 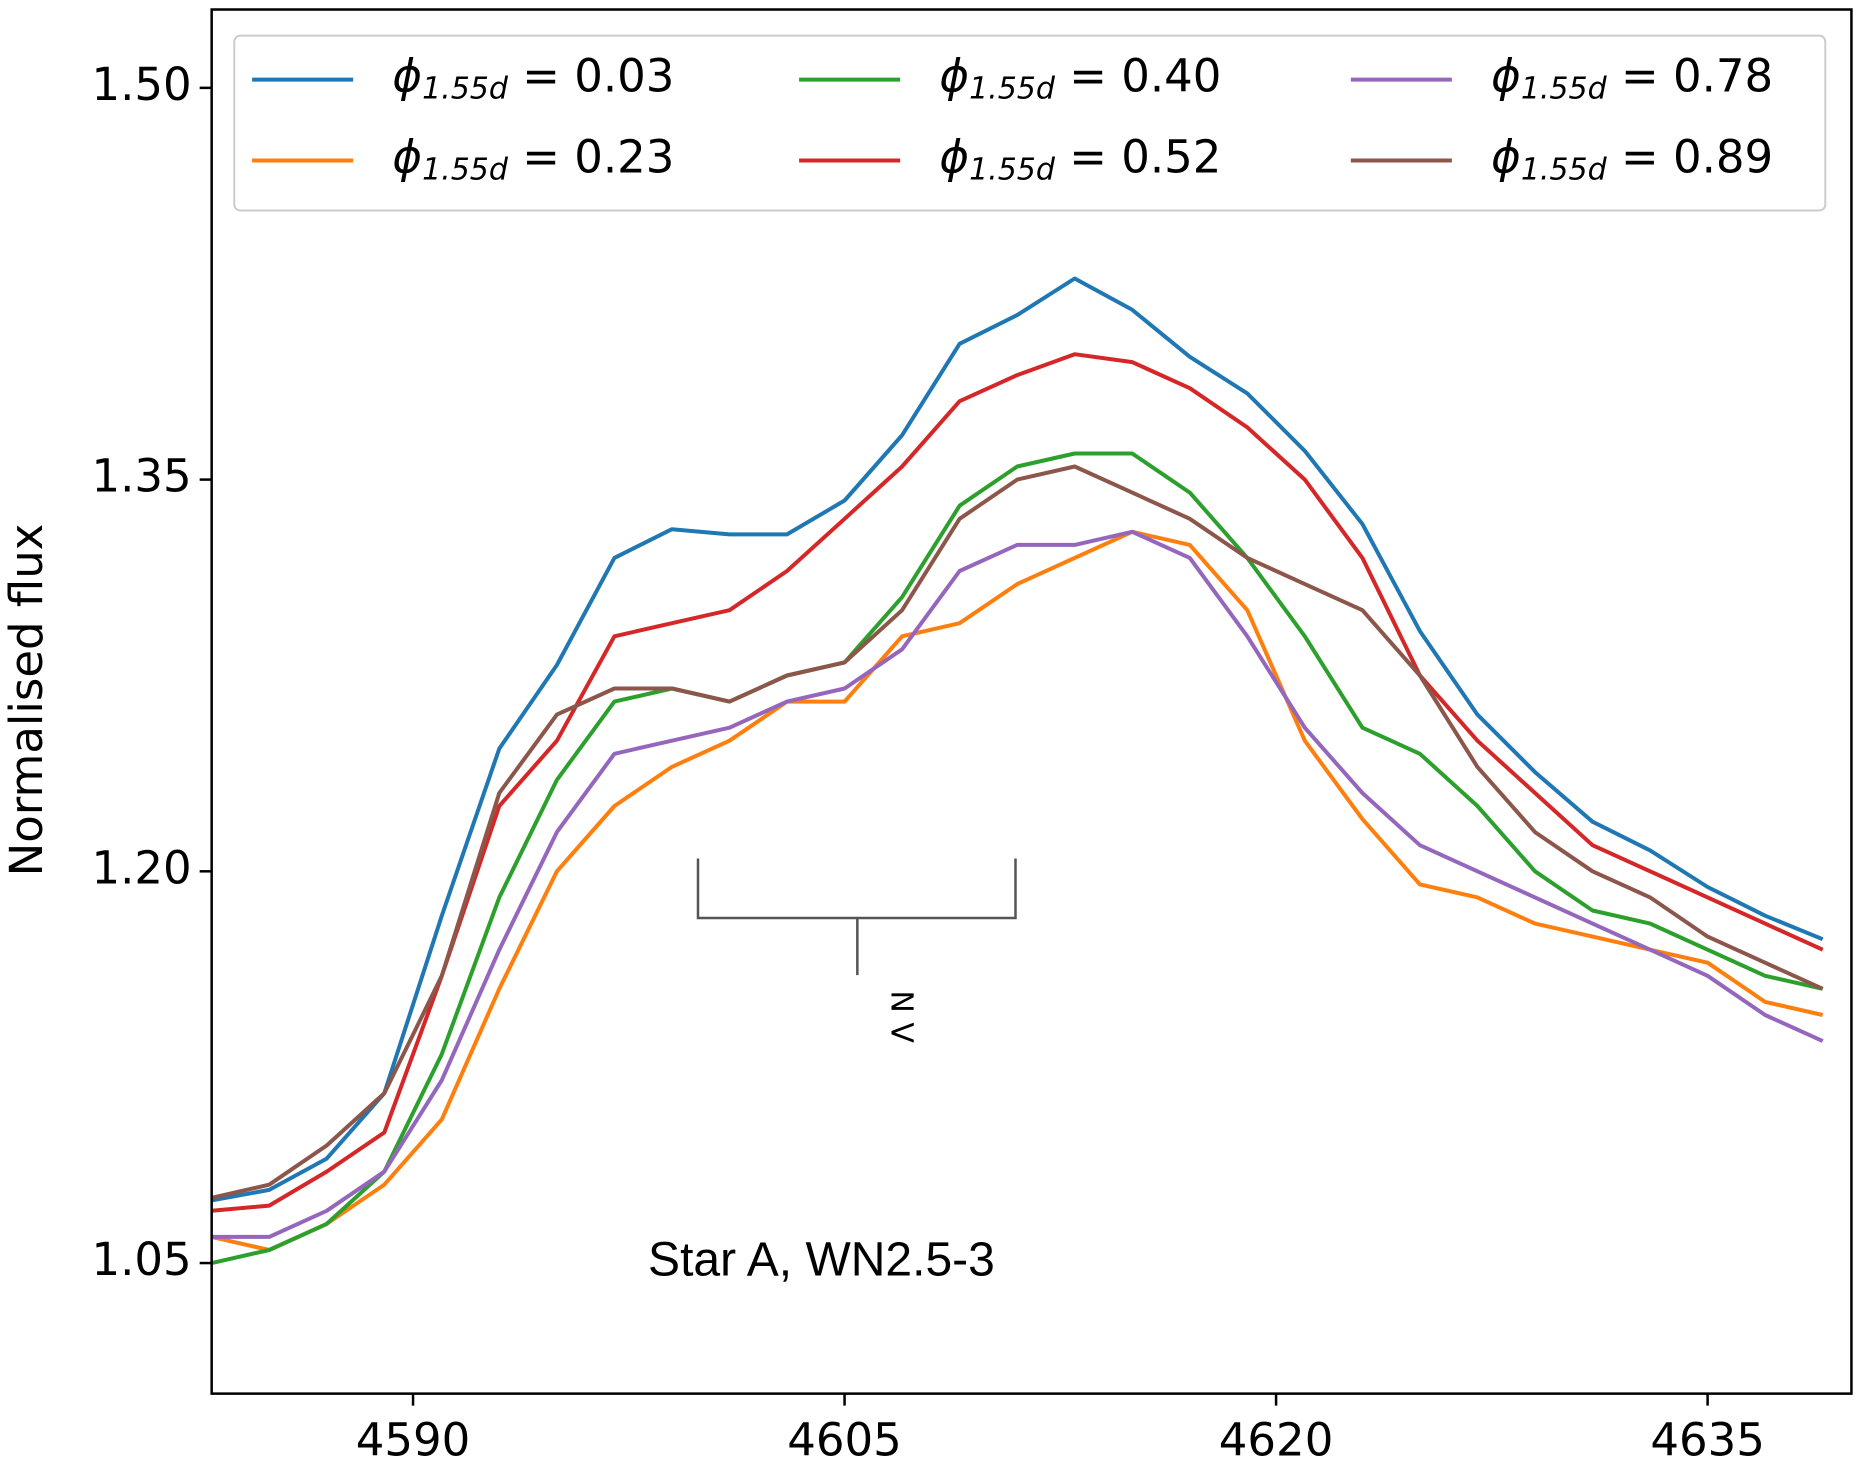 I want to click on bracket-line, so click(x=856, y=917).